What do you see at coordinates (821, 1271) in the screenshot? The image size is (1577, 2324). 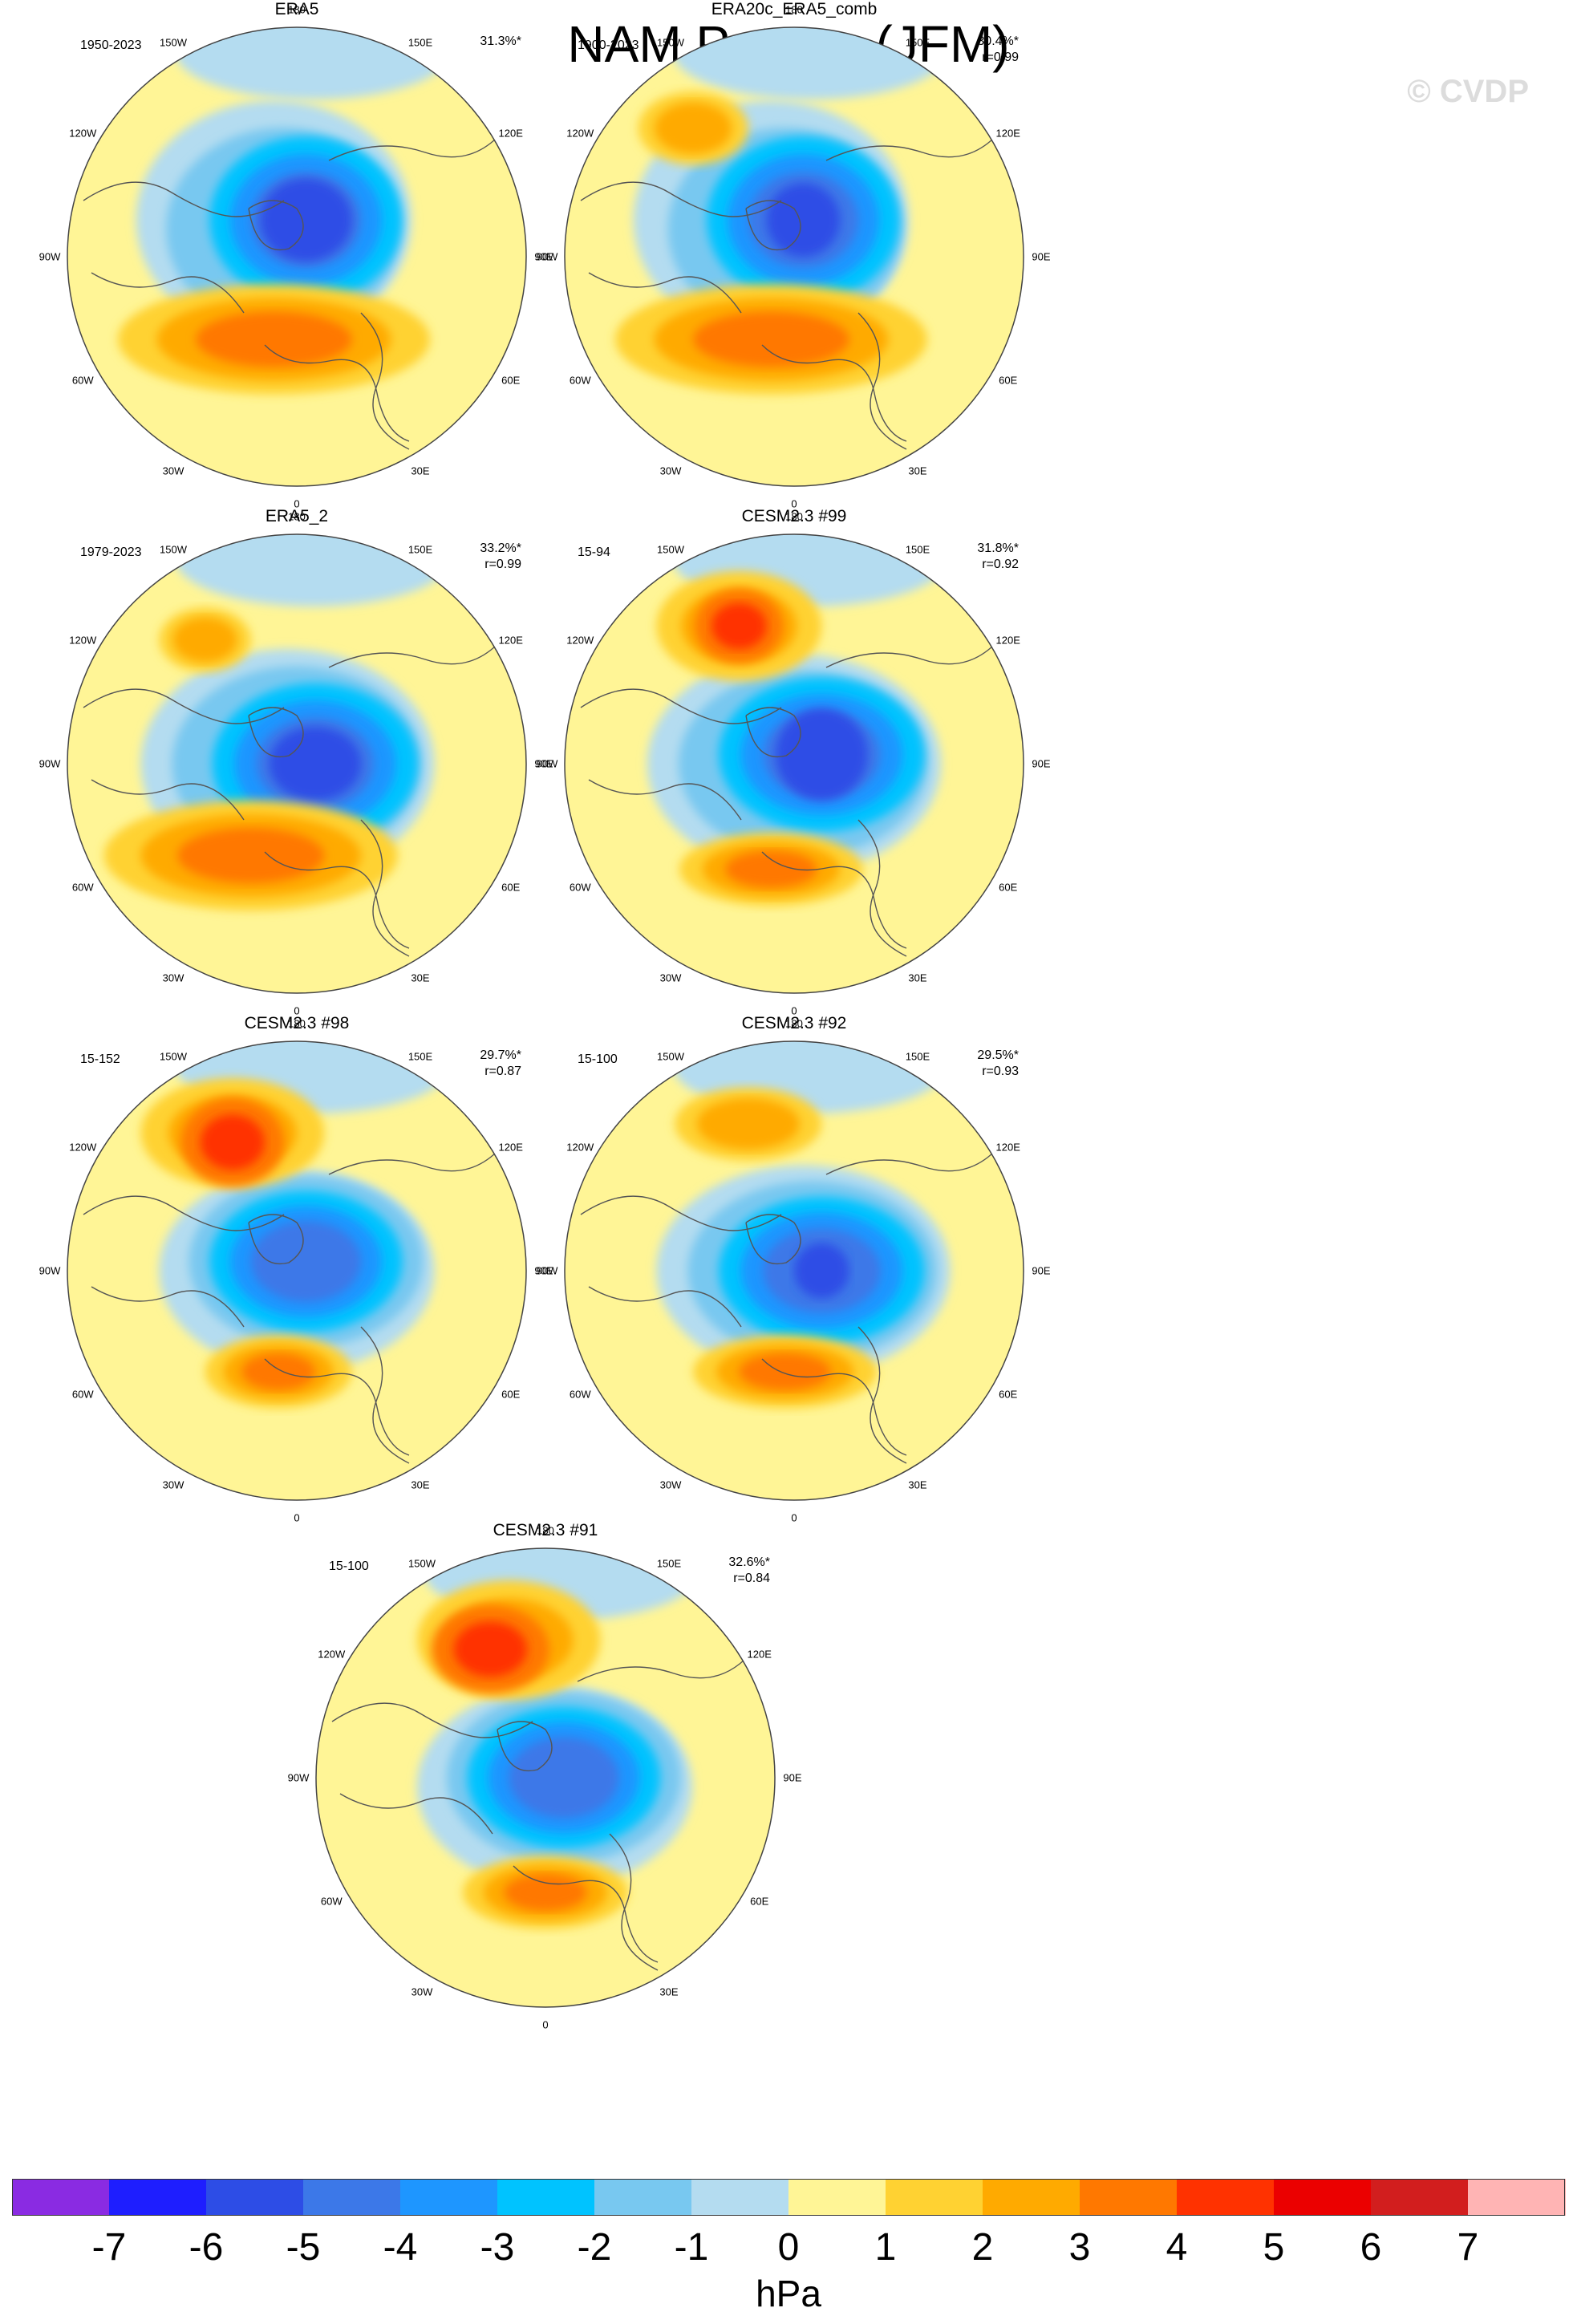 I see `arctic-low-core` at bounding box center [821, 1271].